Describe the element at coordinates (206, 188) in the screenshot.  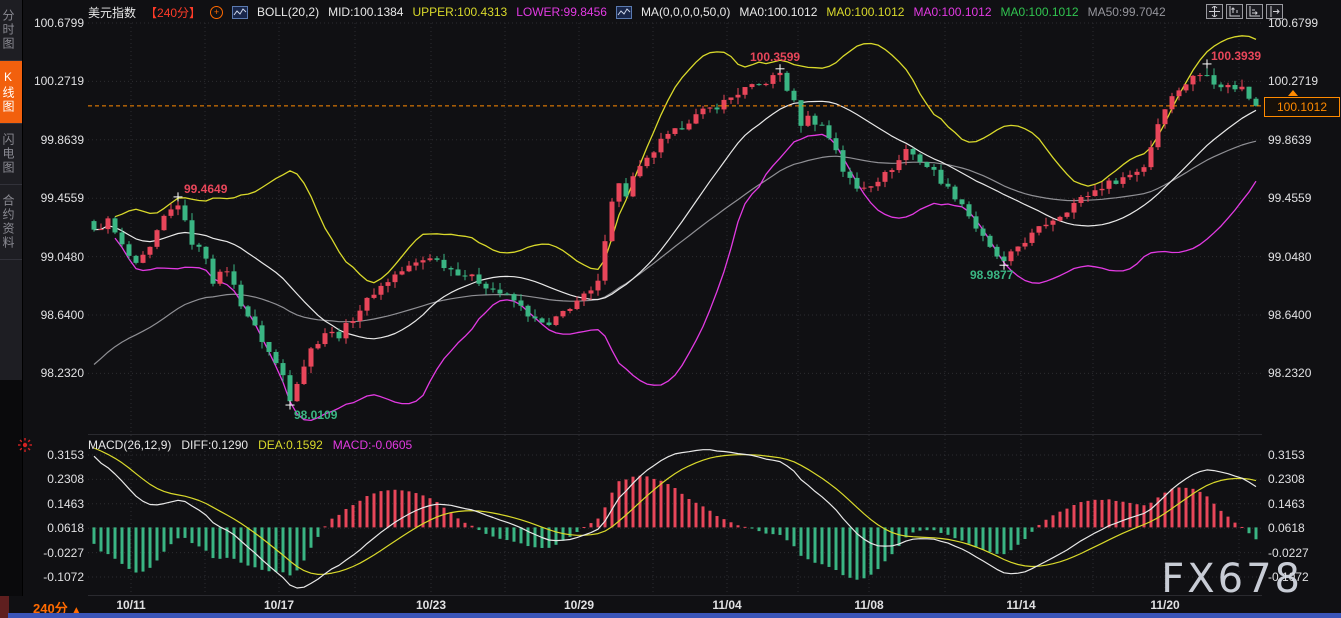
I see `price-annotation: 99.4649` at that location.